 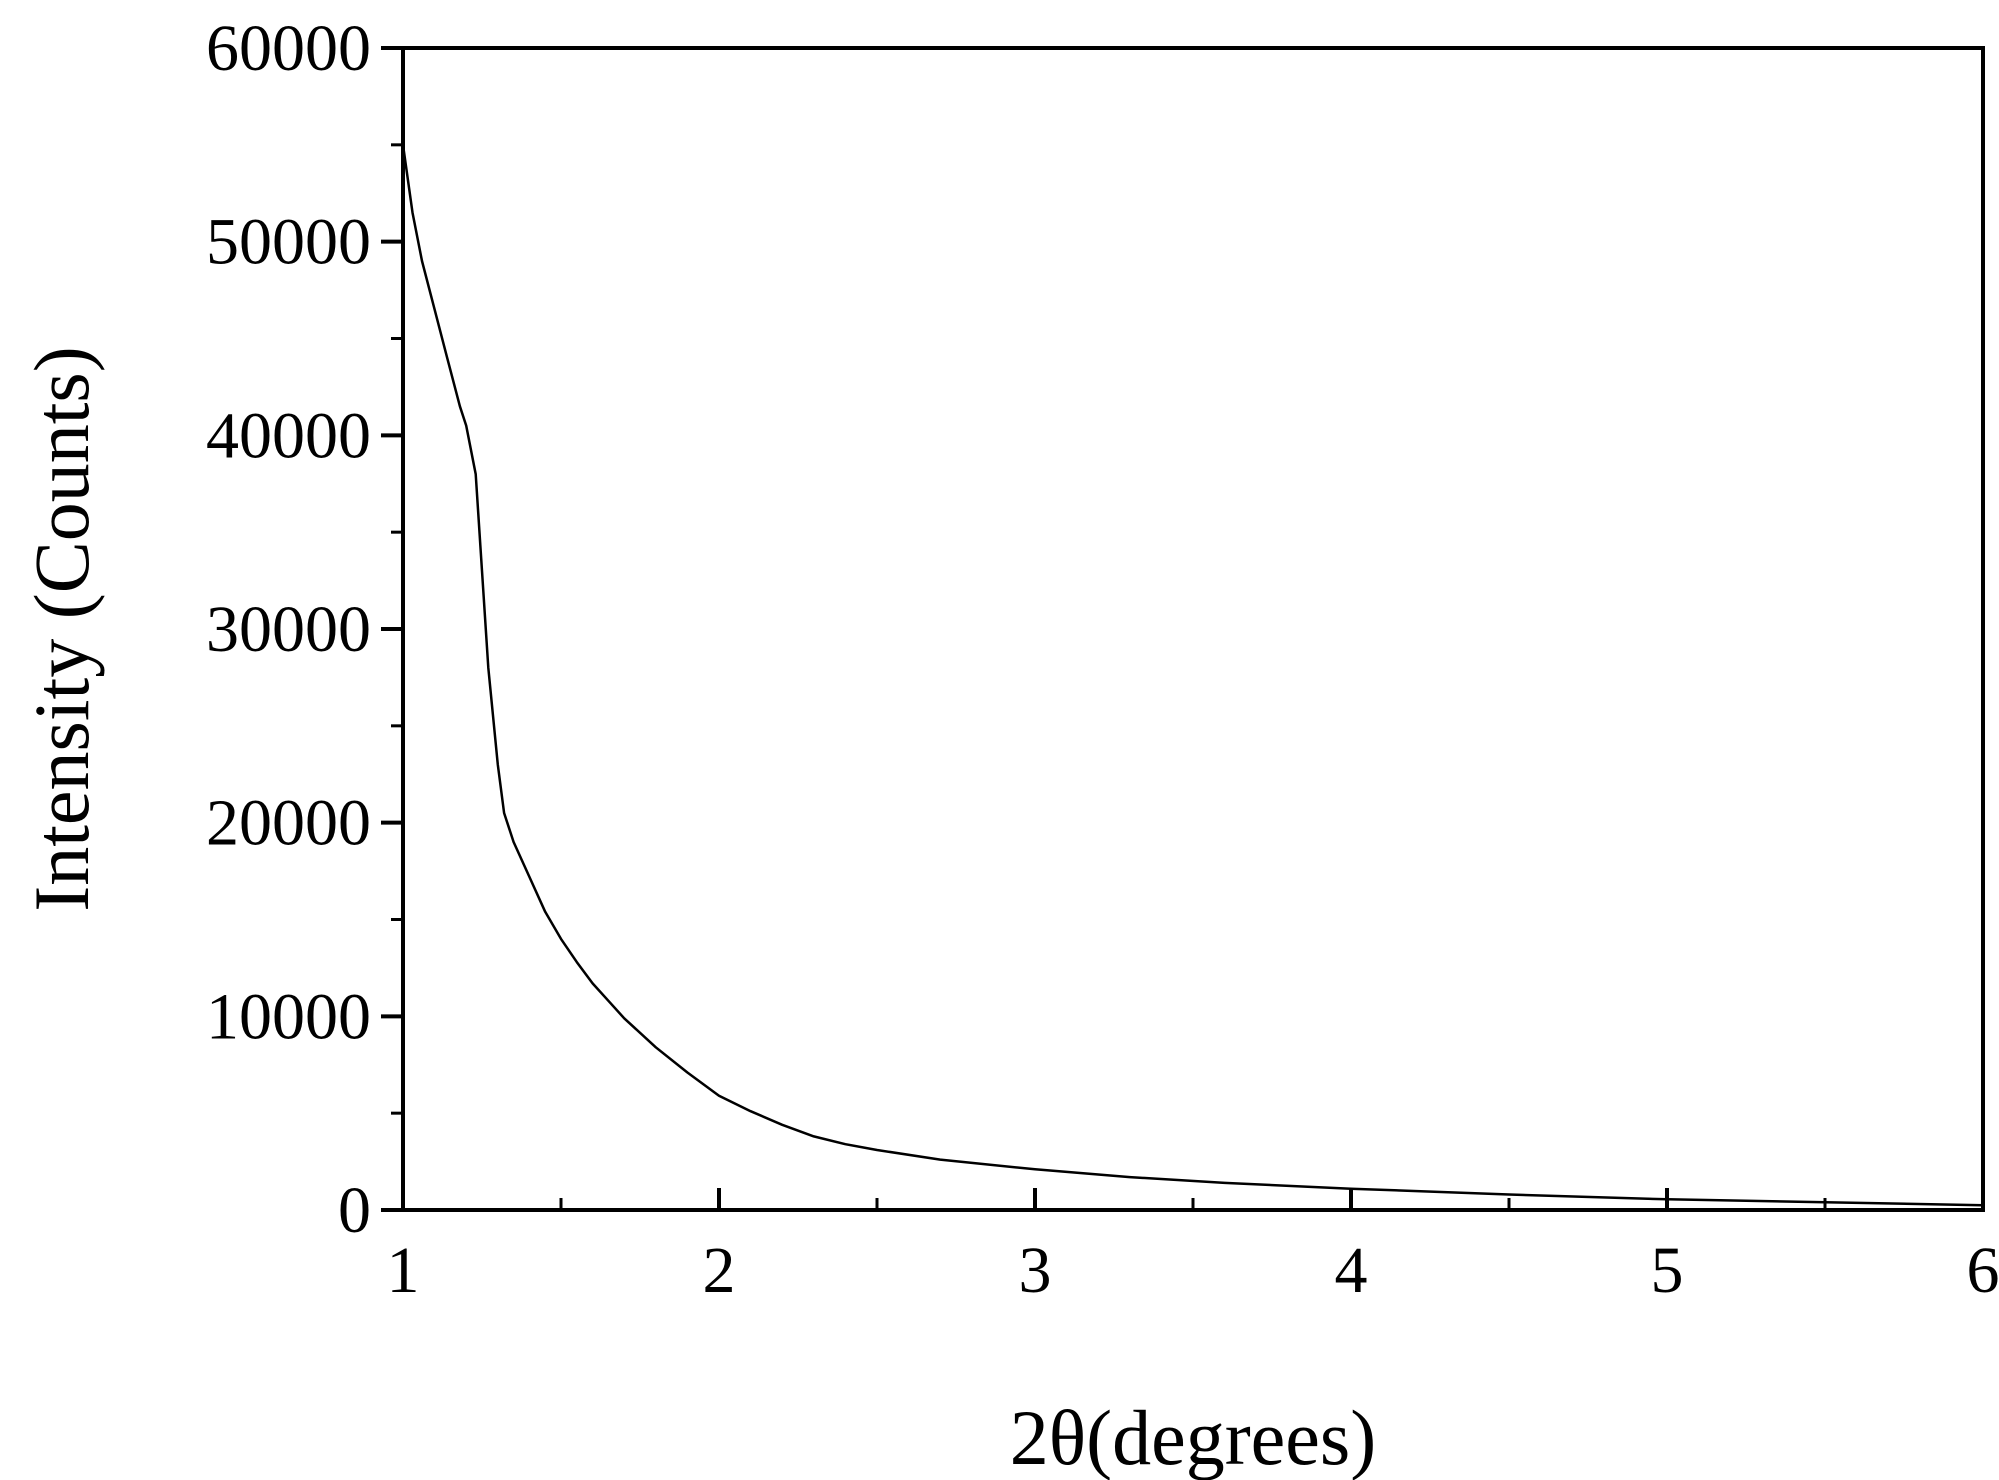 What do you see at coordinates (288, 48) in the screenshot?
I see `y-tick-label: 60000` at bounding box center [288, 48].